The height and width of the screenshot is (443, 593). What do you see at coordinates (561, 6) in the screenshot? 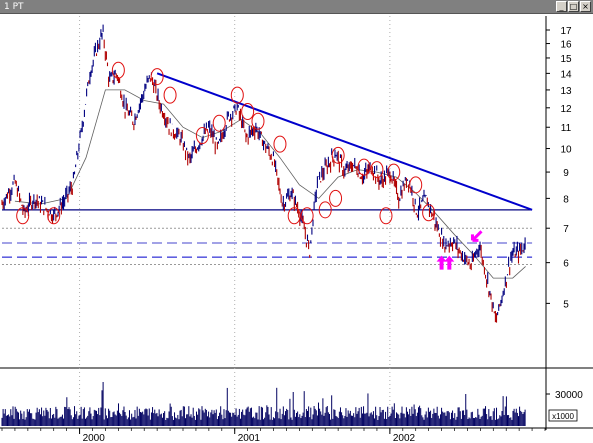
I see `minimize-button: _` at bounding box center [561, 6].